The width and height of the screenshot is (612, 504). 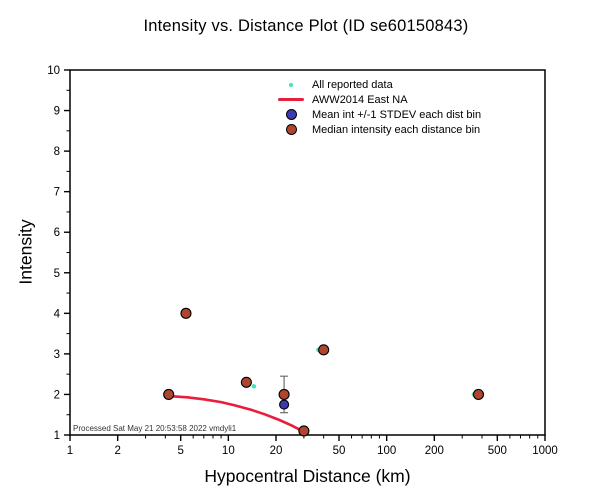 What do you see at coordinates (228, 451) in the screenshot?
I see `x-tick-label: 10` at bounding box center [228, 451].